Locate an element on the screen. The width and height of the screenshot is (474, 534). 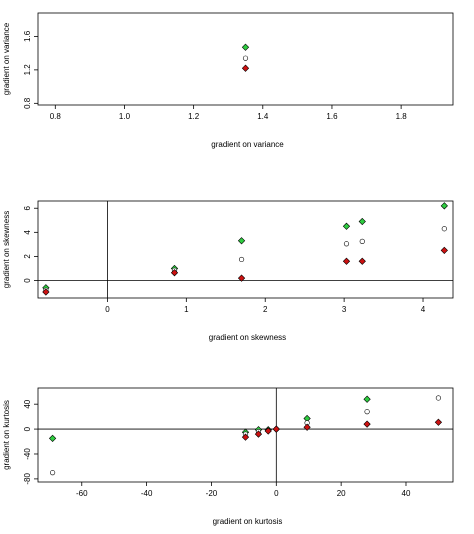
y-tick-label: -80 is located at coordinates (27, 479).